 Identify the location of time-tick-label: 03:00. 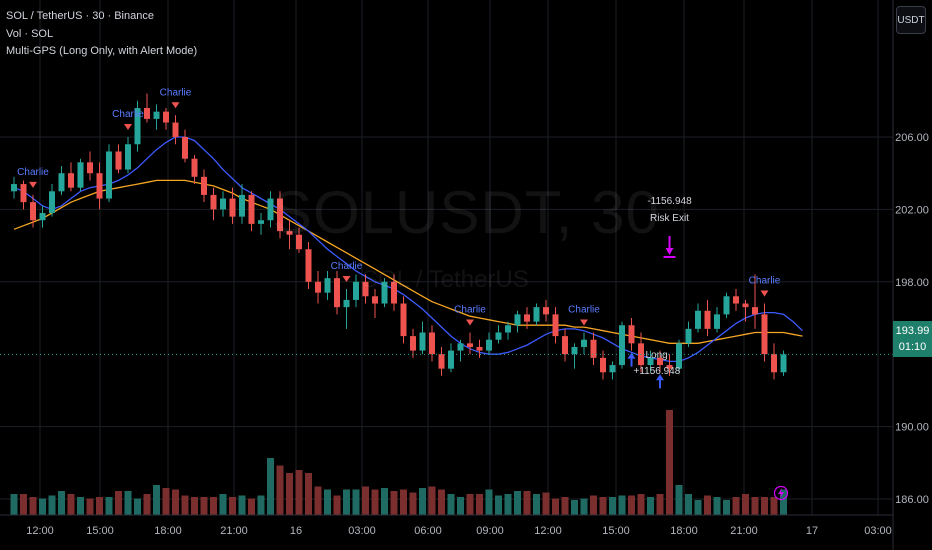
(362, 531).